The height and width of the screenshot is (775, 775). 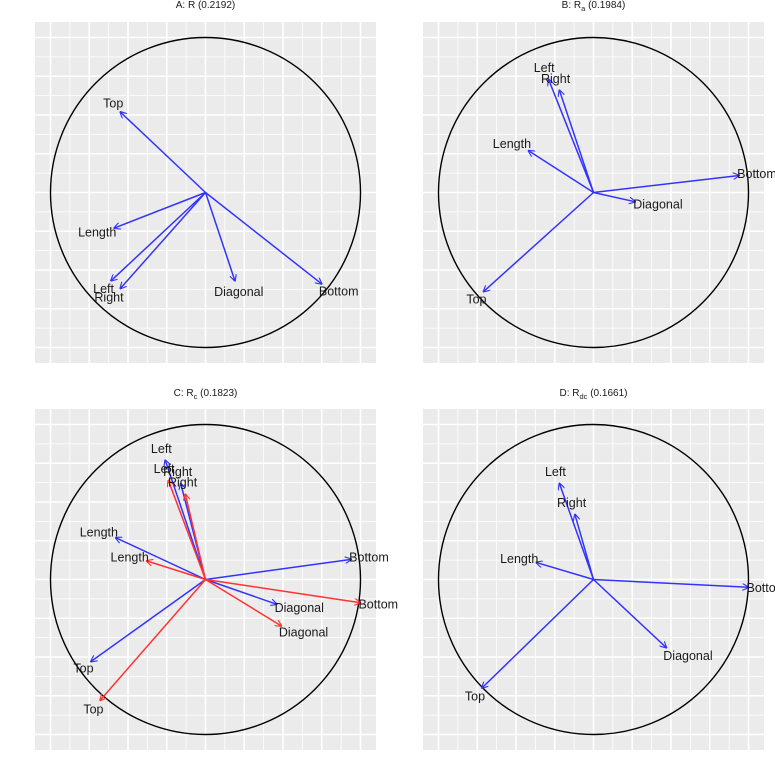 What do you see at coordinates (205, 5) in the screenshot?
I see `panel-title: A: R (0.2192)` at bounding box center [205, 5].